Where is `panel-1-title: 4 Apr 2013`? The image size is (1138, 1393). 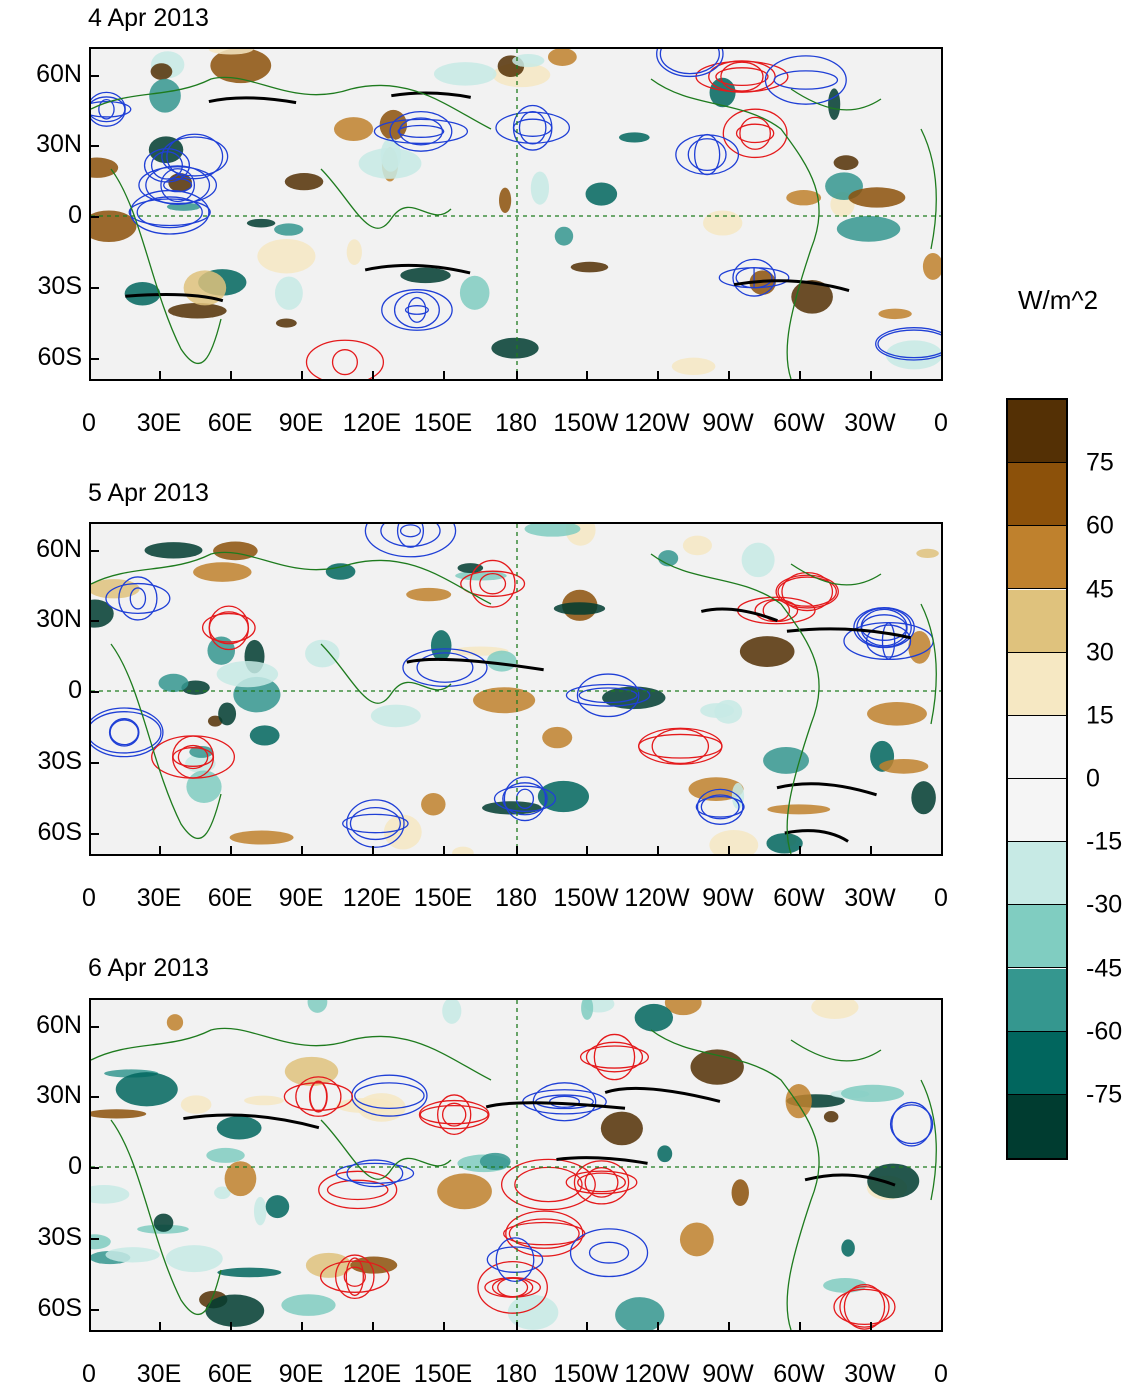
panel-1-title: 4 Apr 2013 is located at coordinates (148, 18).